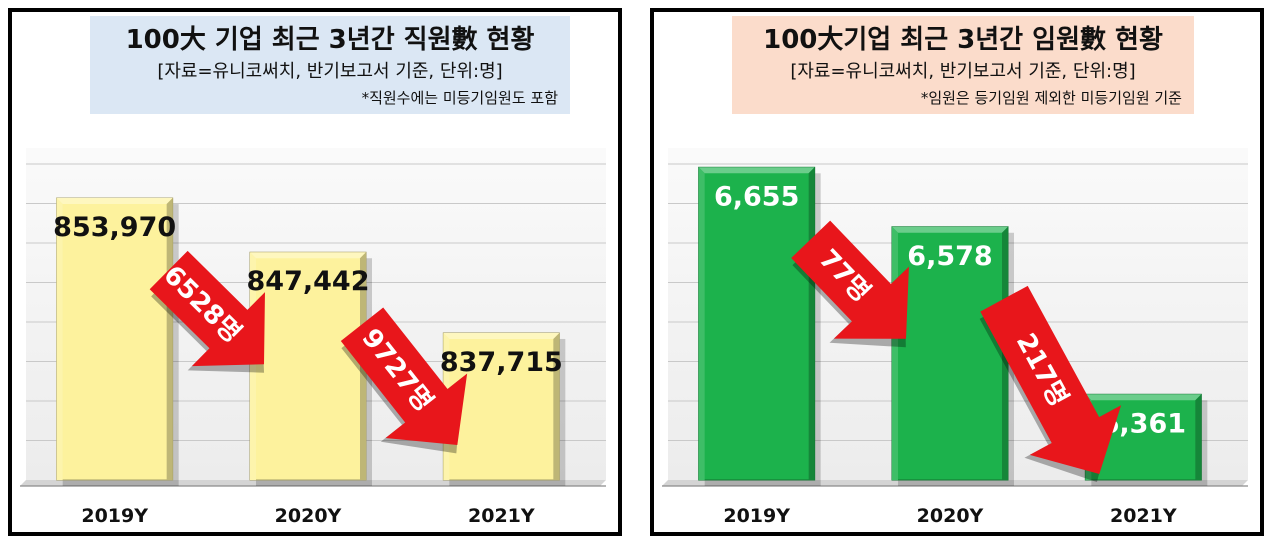  What do you see at coordinates (330, 40) in the screenshot?
I see `chart-title: 100大 기업 최근 3년간 직원數 현황` at bounding box center [330, 40].